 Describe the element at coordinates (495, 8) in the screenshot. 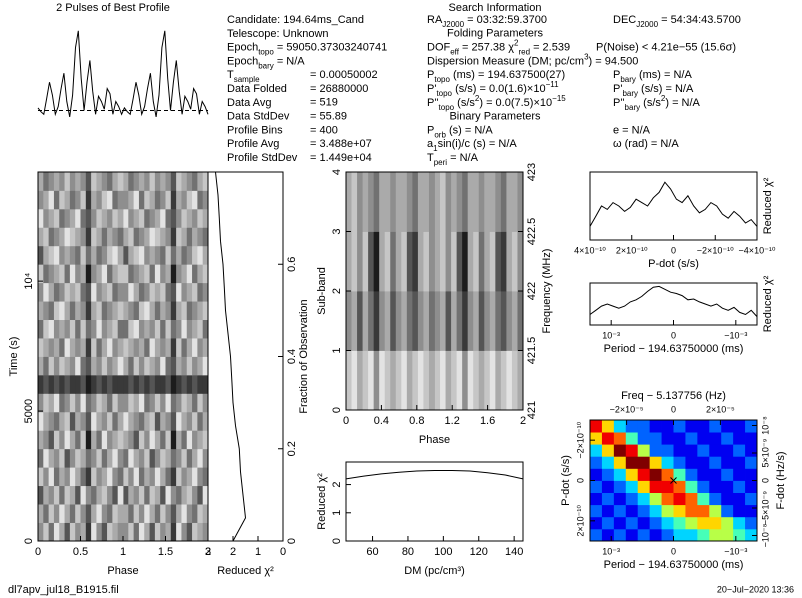

I see `info-title: Search Information` at that location.